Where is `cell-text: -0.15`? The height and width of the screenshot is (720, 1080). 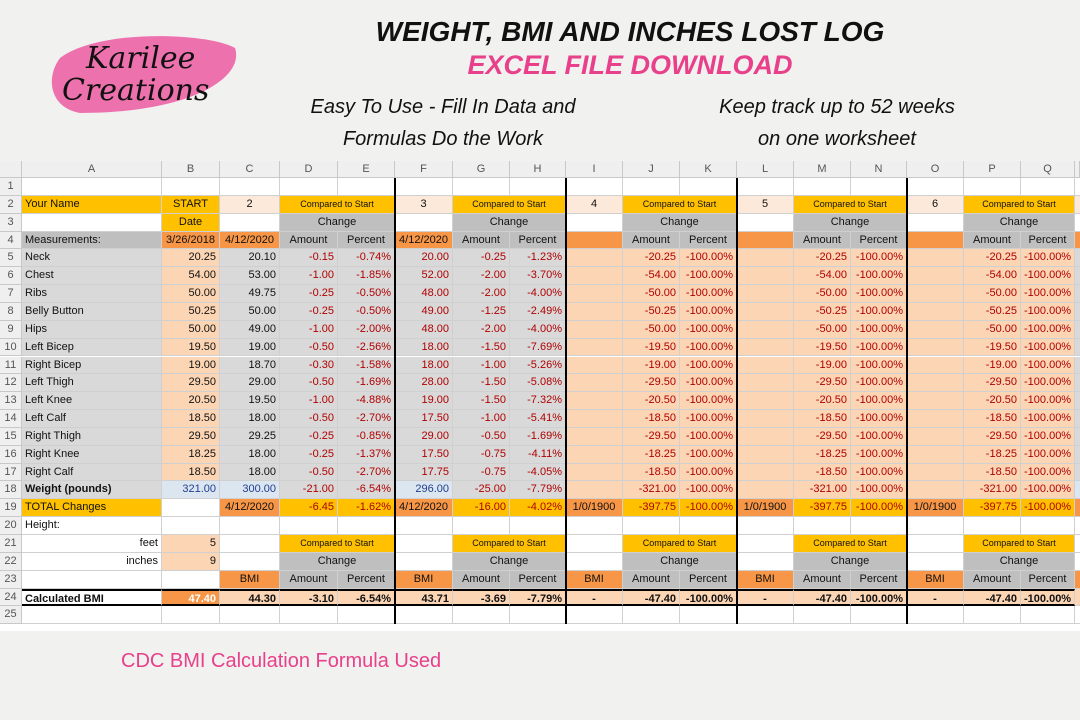 cell-text: -0.15 is located at coordinates (309, 258).